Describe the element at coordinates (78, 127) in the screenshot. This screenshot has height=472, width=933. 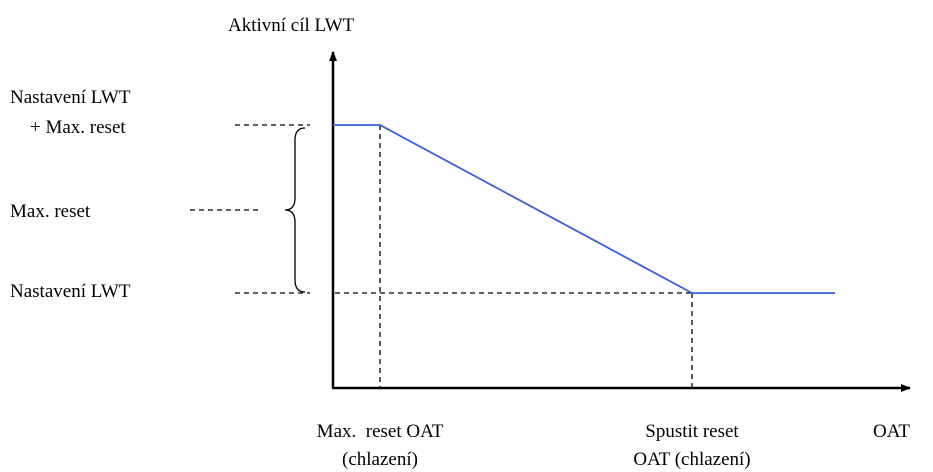
I see `y-label: + Max. reset` at that location.